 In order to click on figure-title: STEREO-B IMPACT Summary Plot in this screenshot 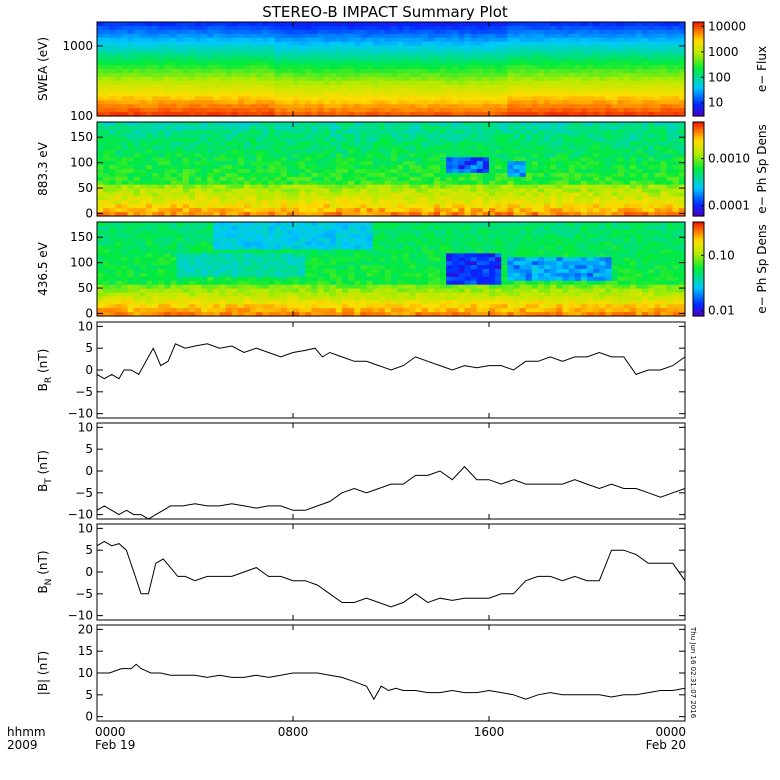, I will do `click(385, 12)`.